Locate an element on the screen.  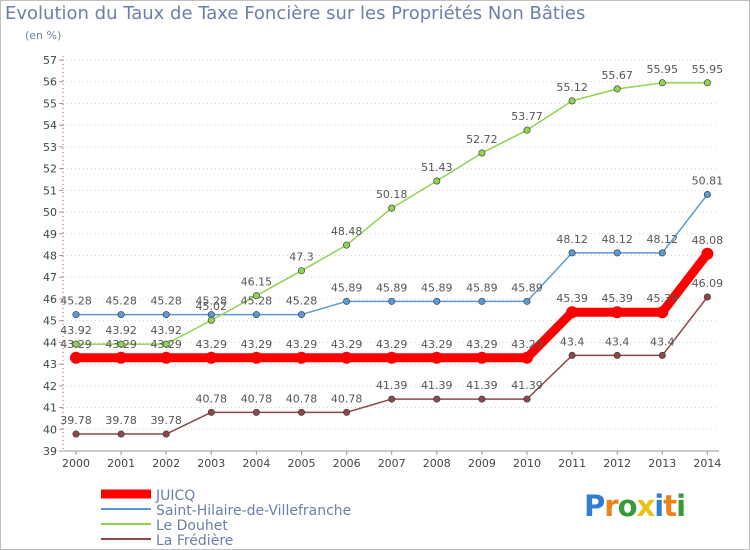
data-label: 52.72 is located at coordinates (482, 139).